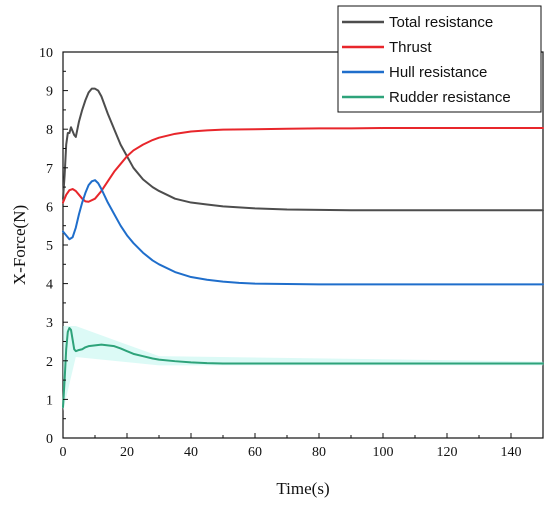 The width and height of the screenshot is (550, 509). Describe the element at coordinates (441, 22) in the screenshot. I see `legend-label: Total resistance` at that location.